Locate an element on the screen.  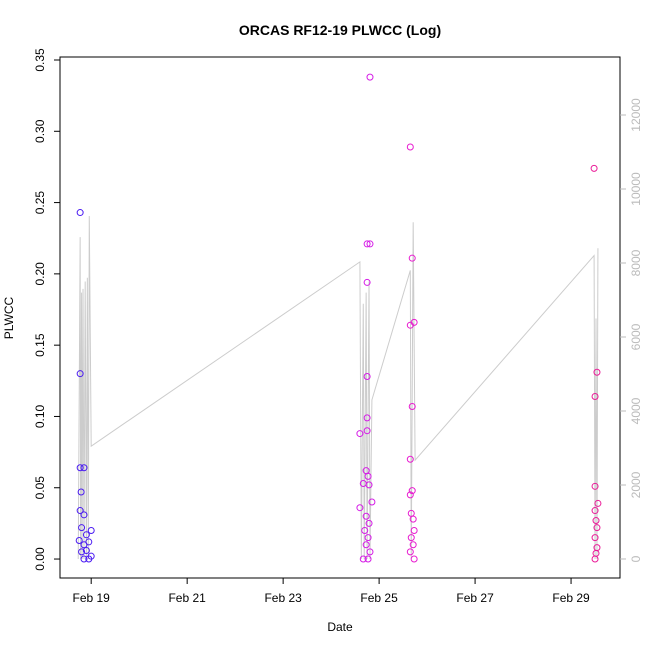
x-tick-label: Feb 27 is located at coordinates (475, 598).